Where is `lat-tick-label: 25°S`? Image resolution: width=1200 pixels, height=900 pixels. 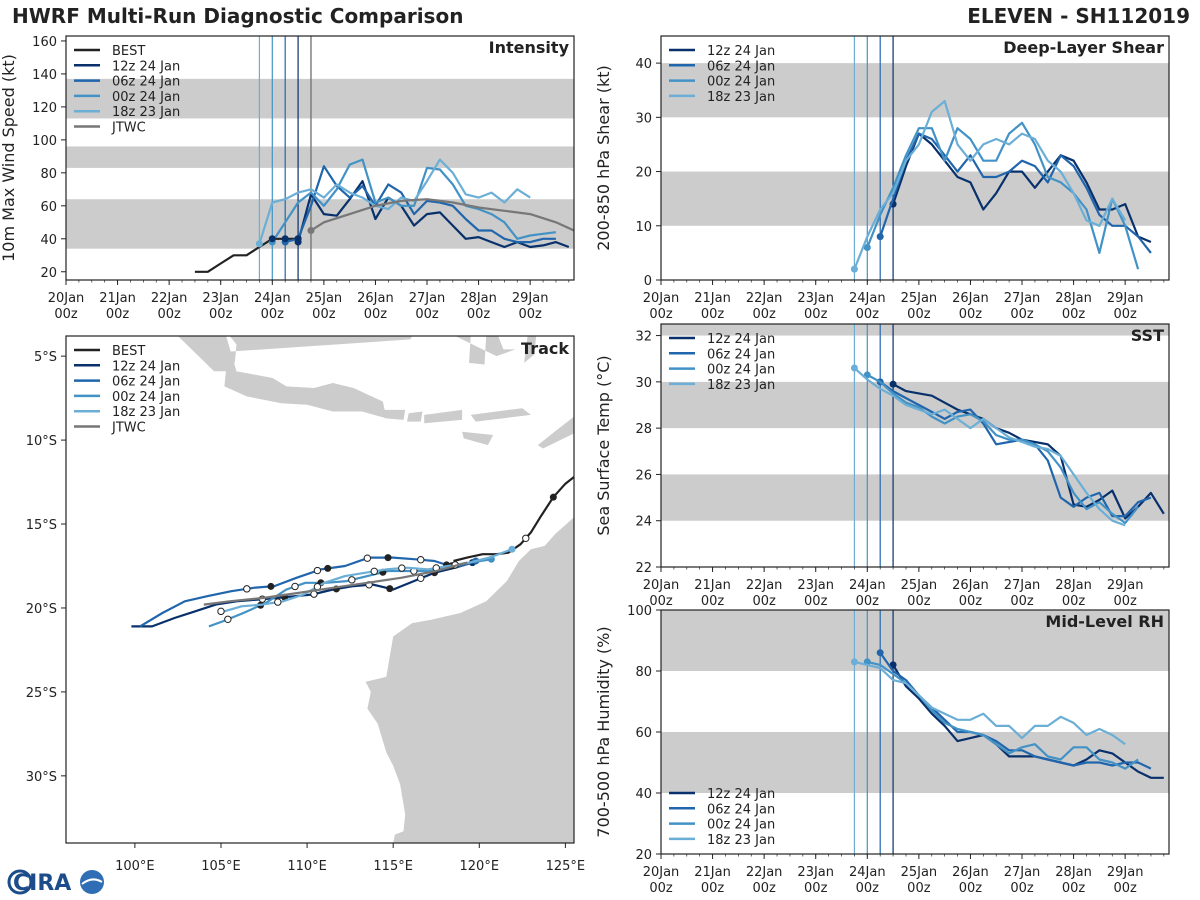
lat-tick-label: 25°S is located at coordinates (41, 693).